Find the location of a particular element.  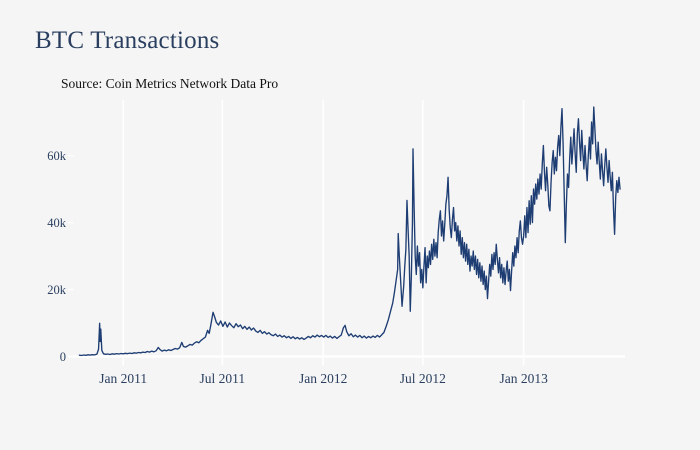

x-tick-label: Jan 2011 is located at coordinates (123, 378).